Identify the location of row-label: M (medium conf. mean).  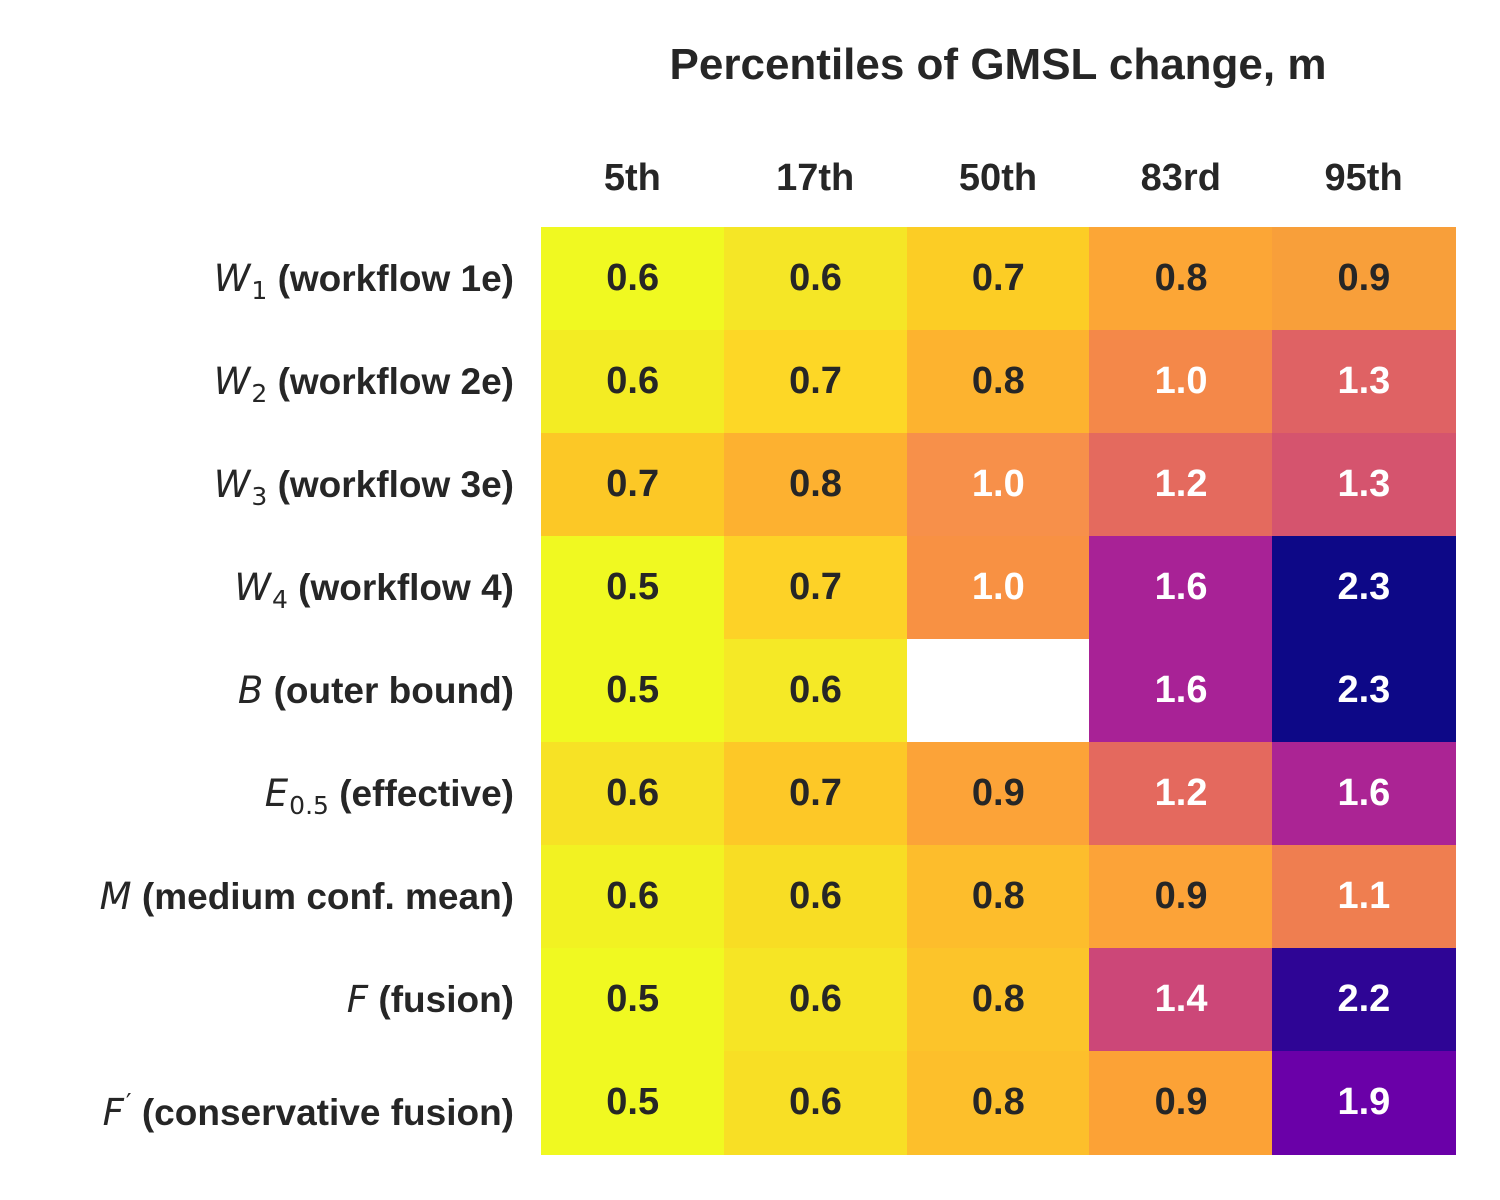
(307, 896).